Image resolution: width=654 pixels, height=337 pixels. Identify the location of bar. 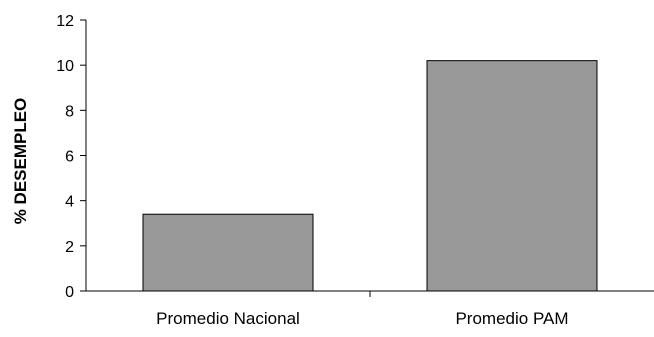
(228, 252).